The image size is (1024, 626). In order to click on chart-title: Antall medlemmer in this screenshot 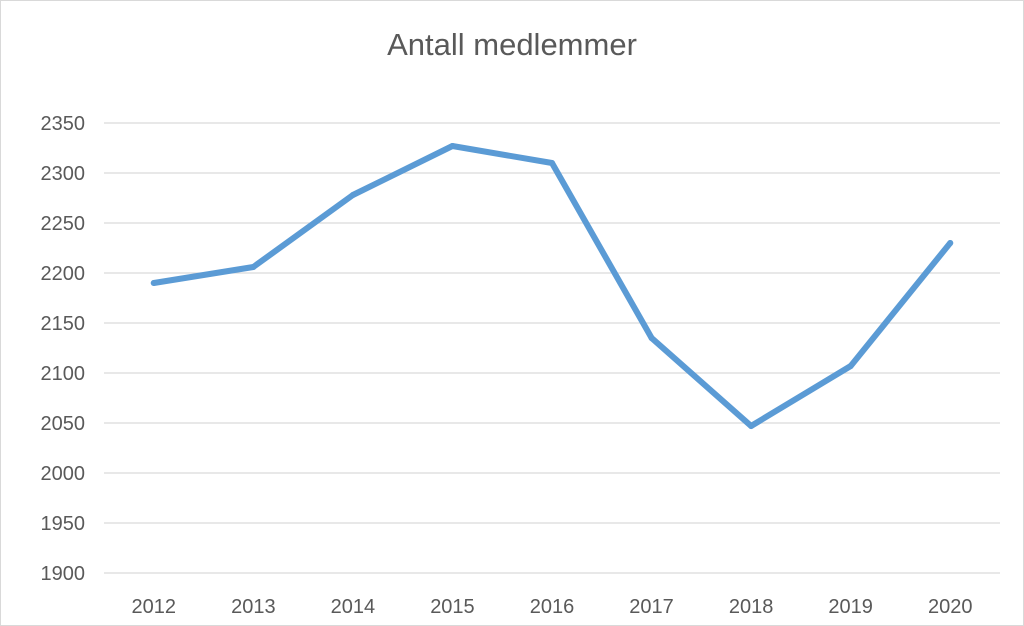, I will do `click(512, 44)`.